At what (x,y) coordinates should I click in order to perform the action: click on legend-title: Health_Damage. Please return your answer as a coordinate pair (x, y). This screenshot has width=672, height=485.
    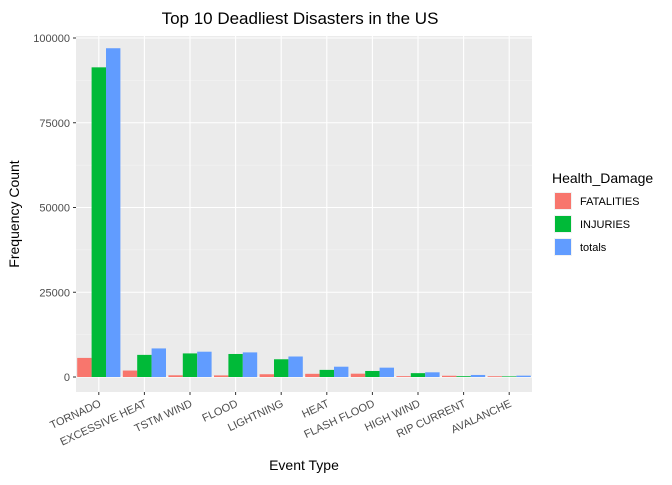
    Looking at the image, I should click on (602, 178).